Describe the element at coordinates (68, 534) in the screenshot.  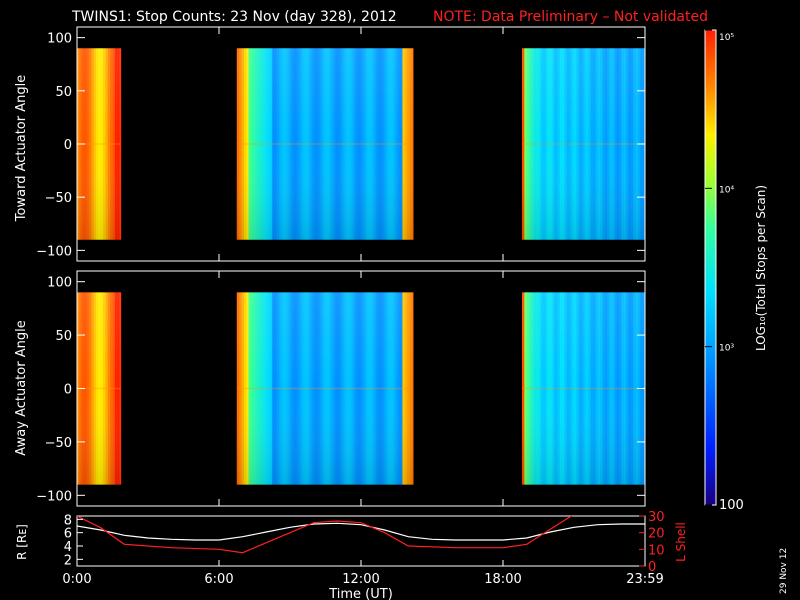
I see `r-tick-label: 6` at that location.